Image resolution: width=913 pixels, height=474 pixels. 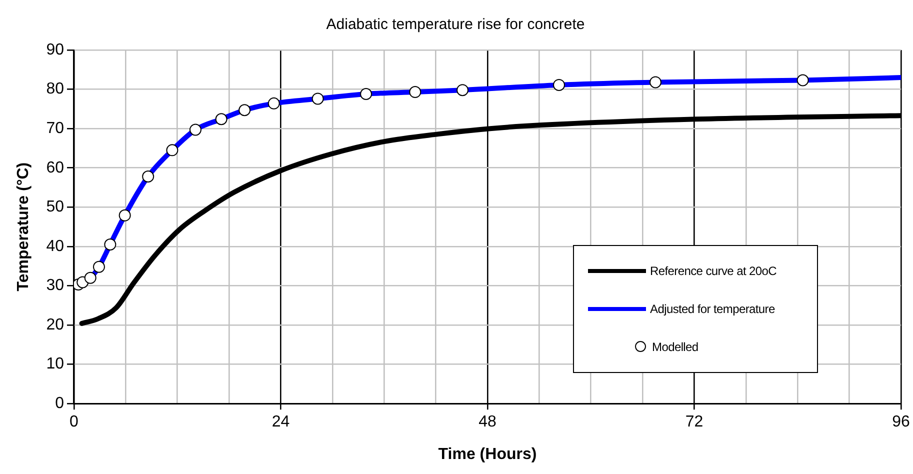 What do you see at coordinates (713, 271) in the screenshot?
I see `legend-label: Reference curve at 20oC` at bounding box center [713, 271].